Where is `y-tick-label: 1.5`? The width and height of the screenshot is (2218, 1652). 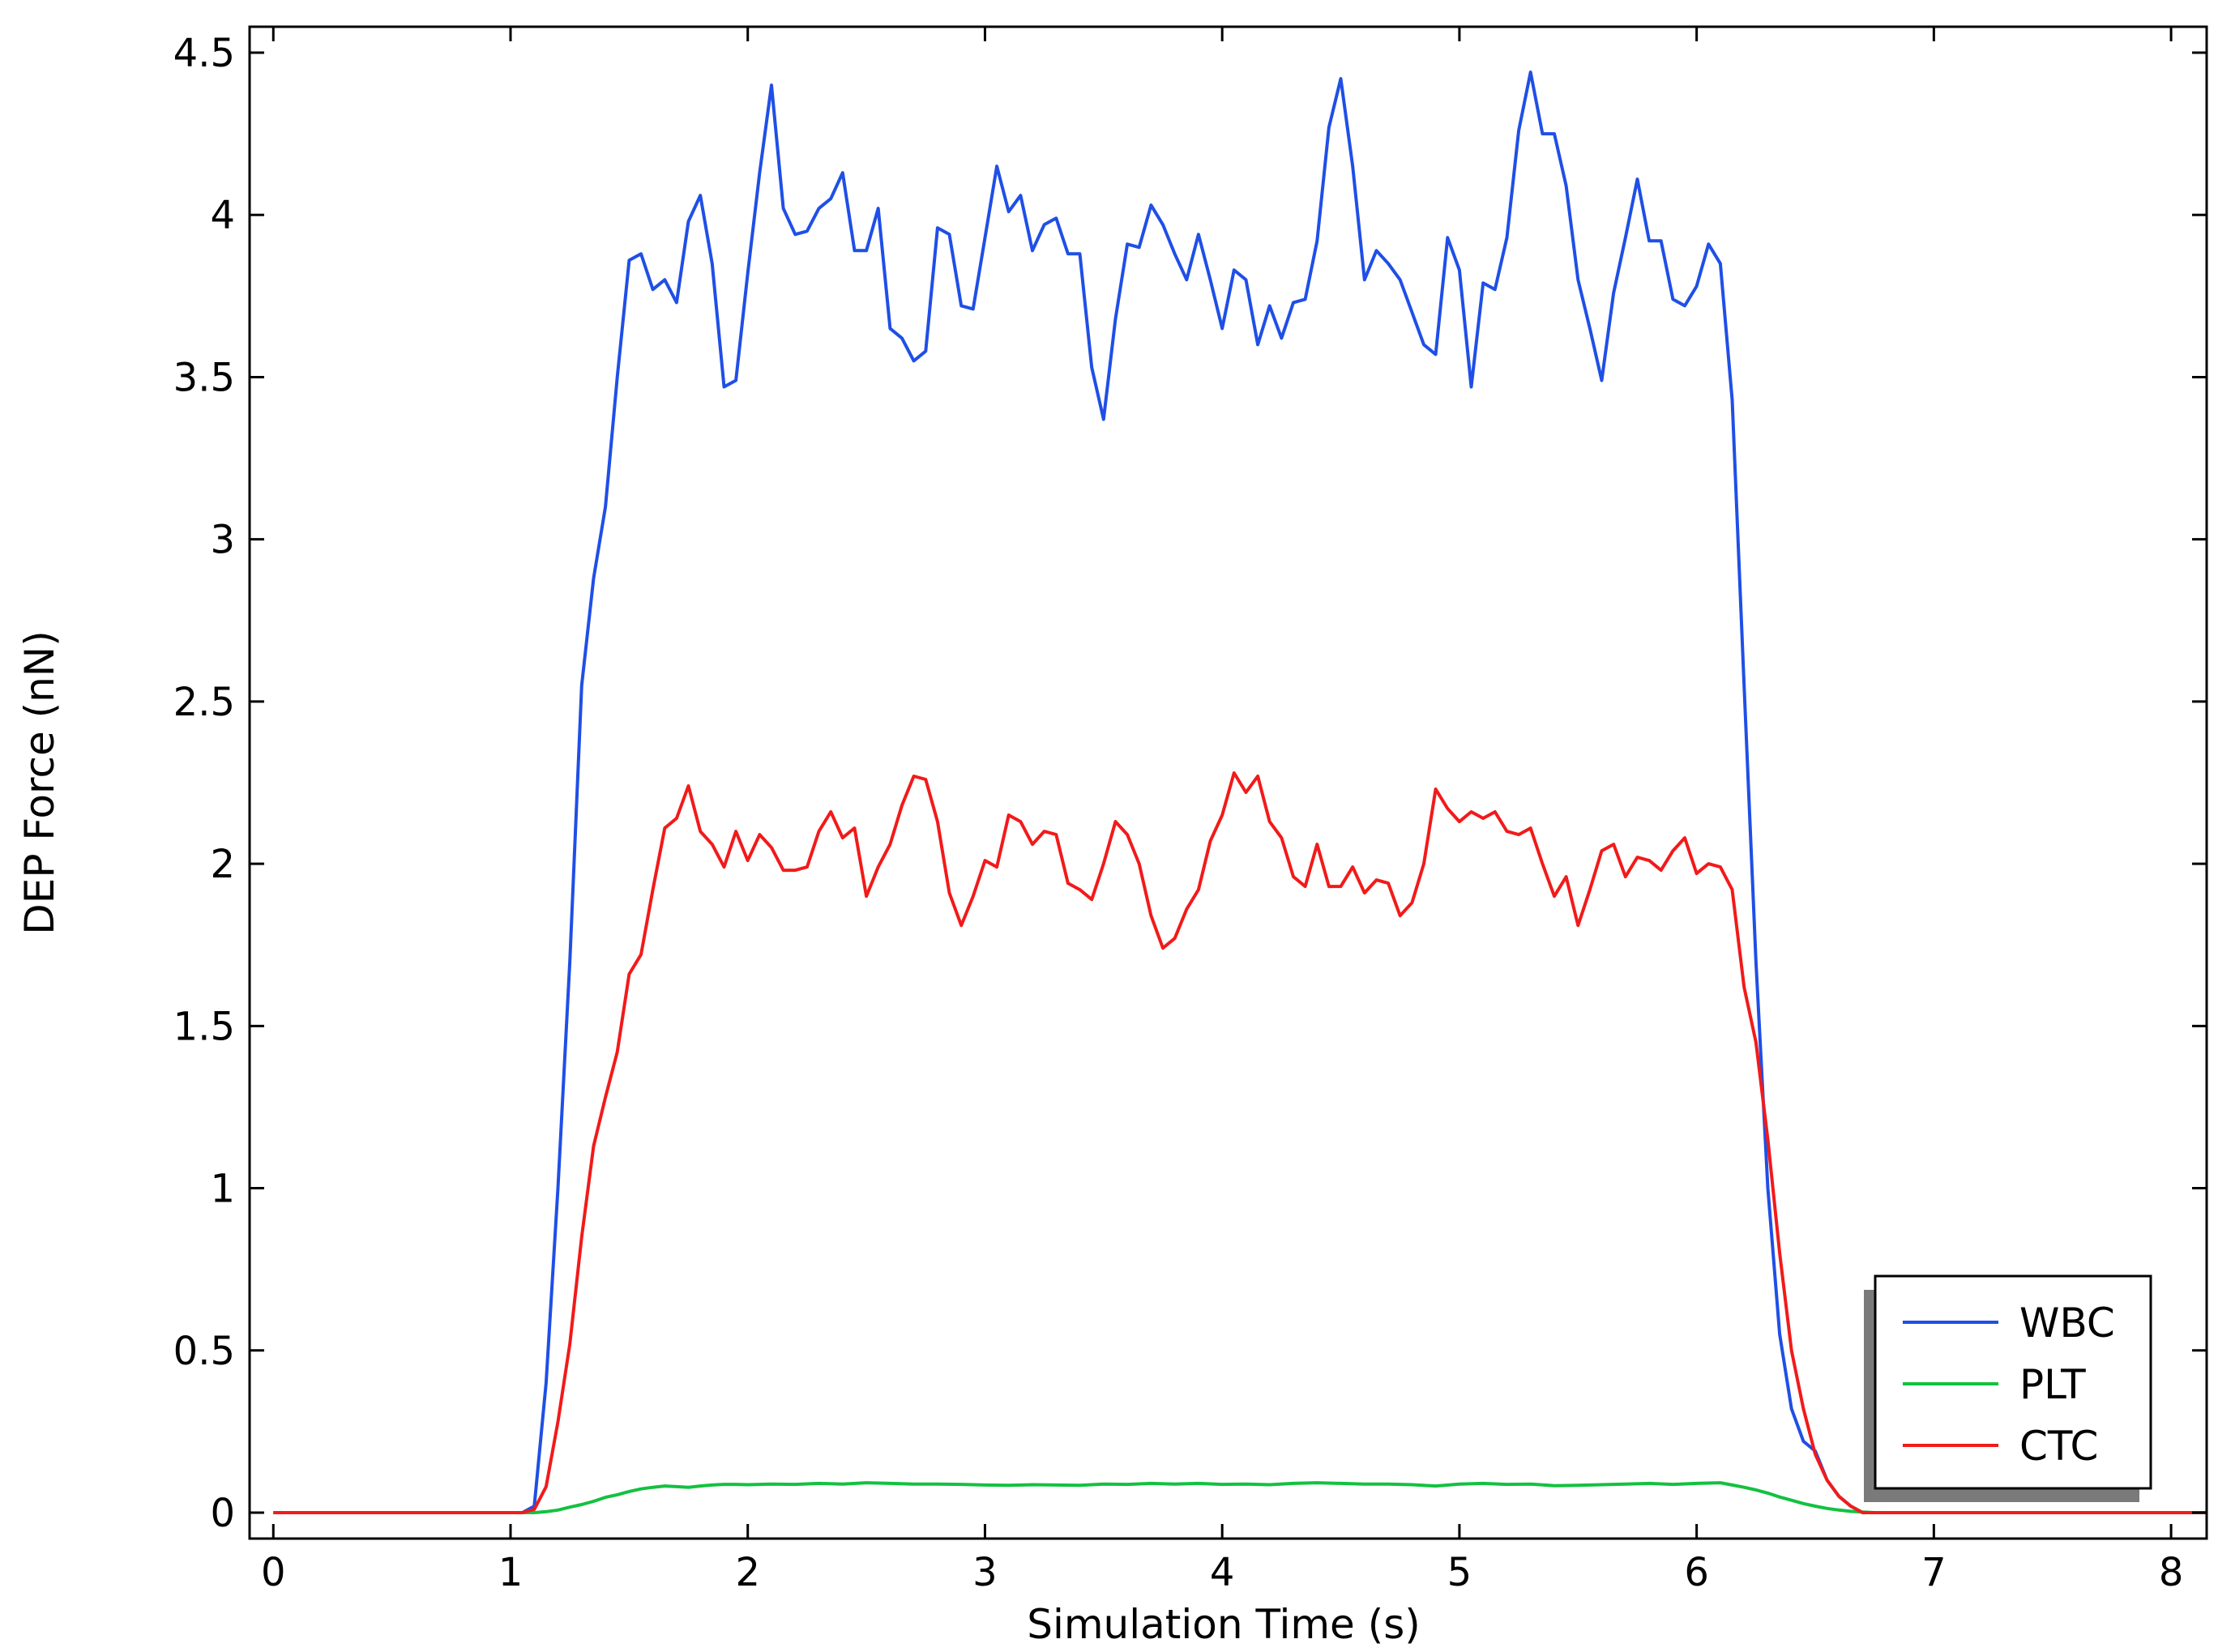 y-tick-label: 1.5 is located at coordinates (204, 1026).